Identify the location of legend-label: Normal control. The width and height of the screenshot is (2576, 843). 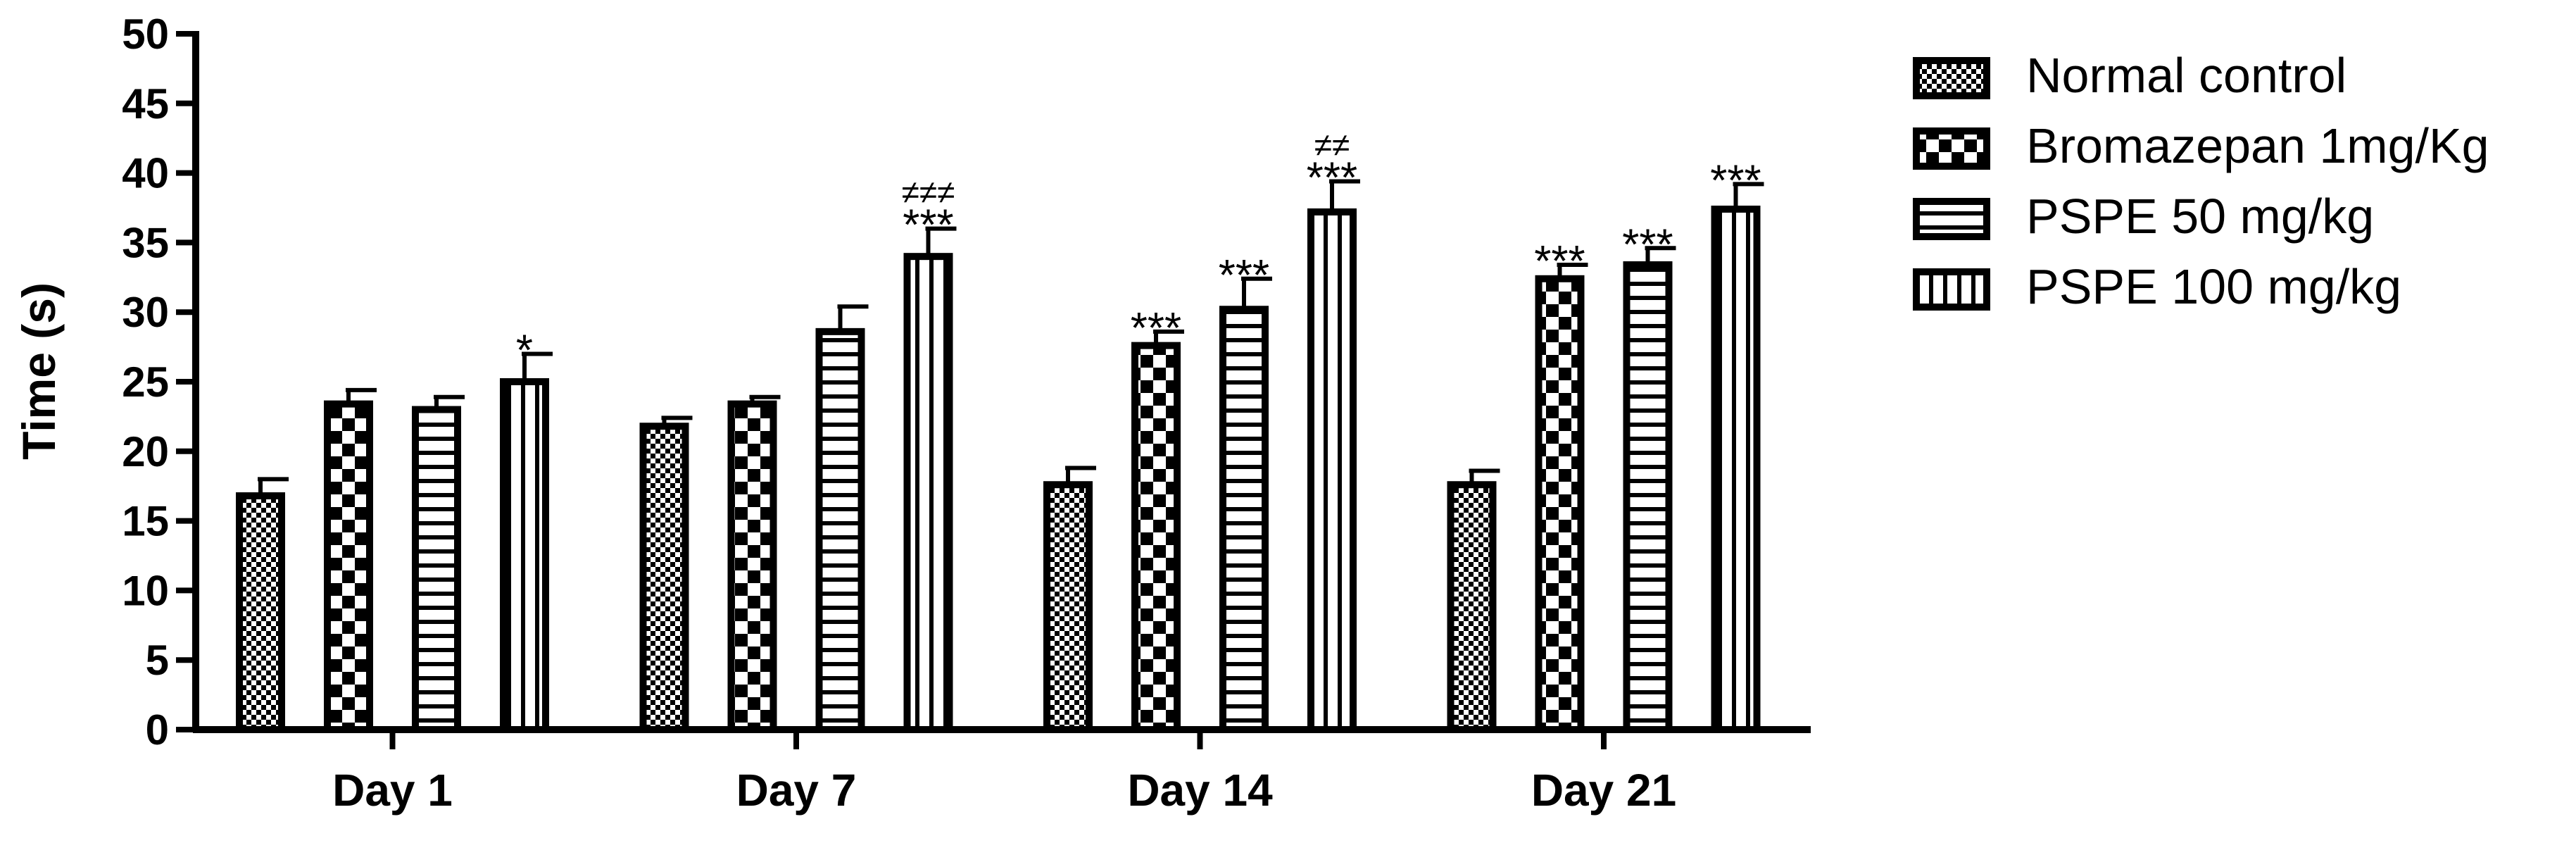
(2186, 75).